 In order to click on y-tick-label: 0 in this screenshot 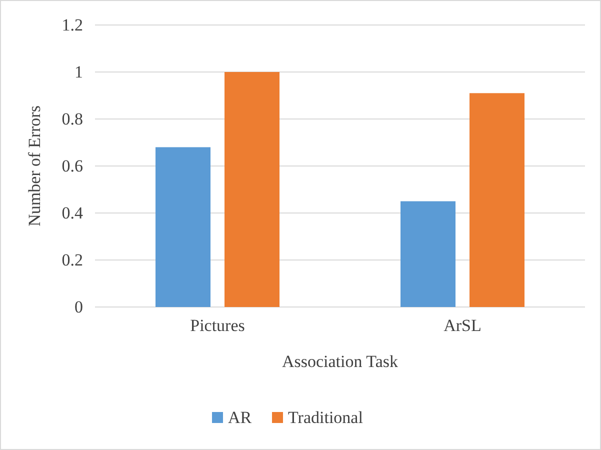, I will do `click(78, 306)`.